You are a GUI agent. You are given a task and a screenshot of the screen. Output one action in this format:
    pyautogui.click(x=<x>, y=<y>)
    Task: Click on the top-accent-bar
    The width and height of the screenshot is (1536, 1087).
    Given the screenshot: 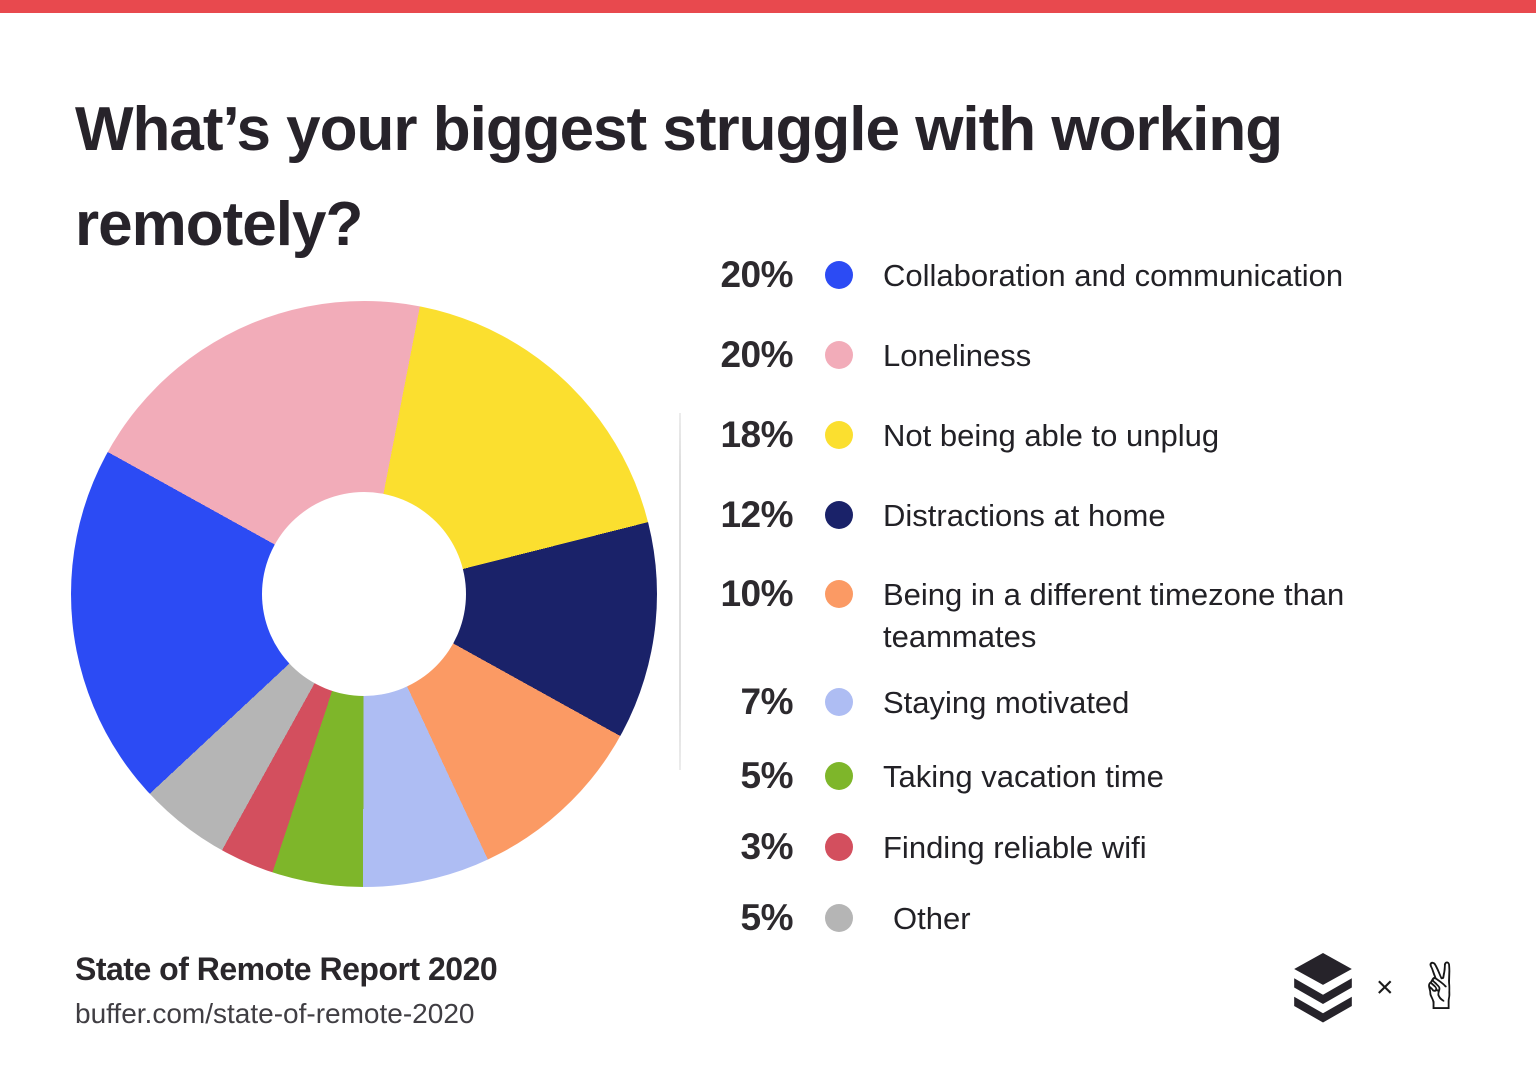 What is the action you would take?
    pyautogui.click(x=768, y=6)
    